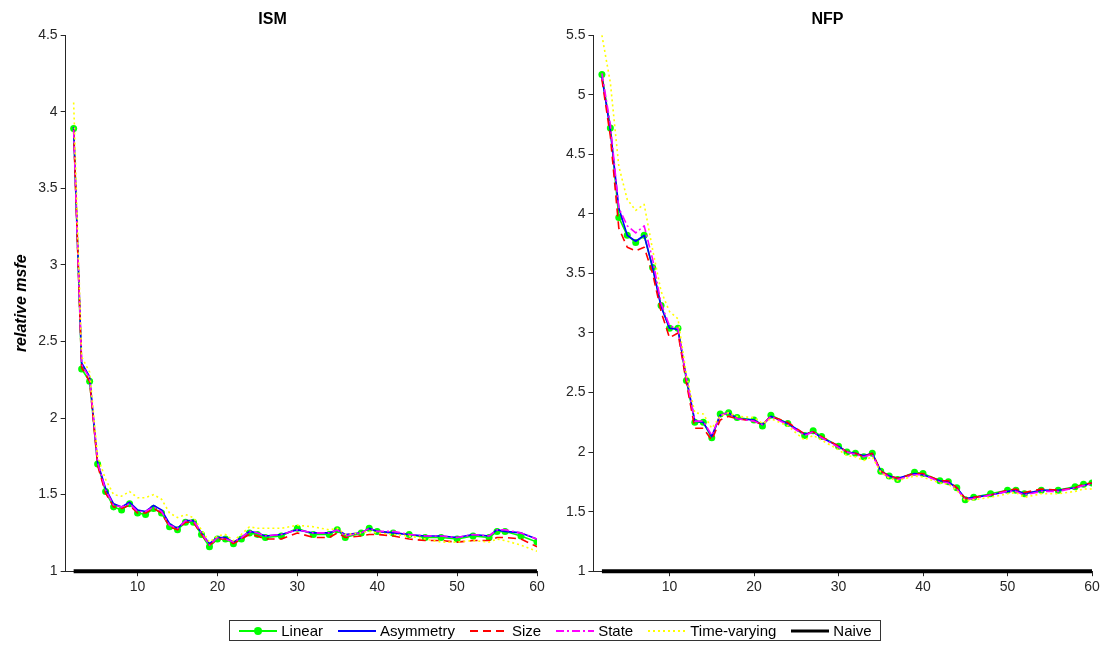 This screenshot has height=653, width=1110. I want to click on legend-label: Naive, so click(852, 630).